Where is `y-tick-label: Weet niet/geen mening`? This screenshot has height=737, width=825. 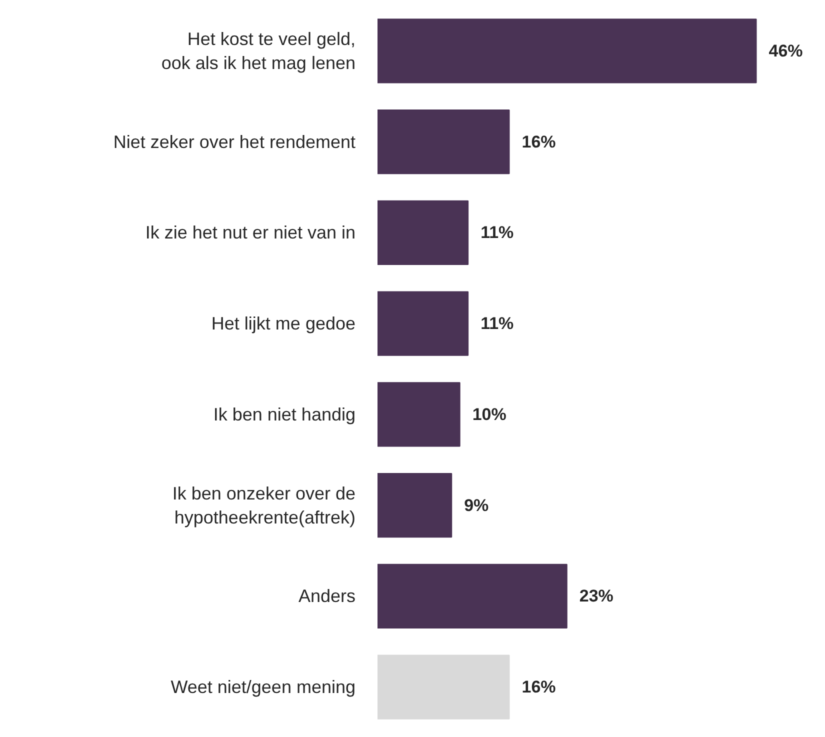
y-tick-label: Weet niet/geen mening is located at coordinates (263, 687).